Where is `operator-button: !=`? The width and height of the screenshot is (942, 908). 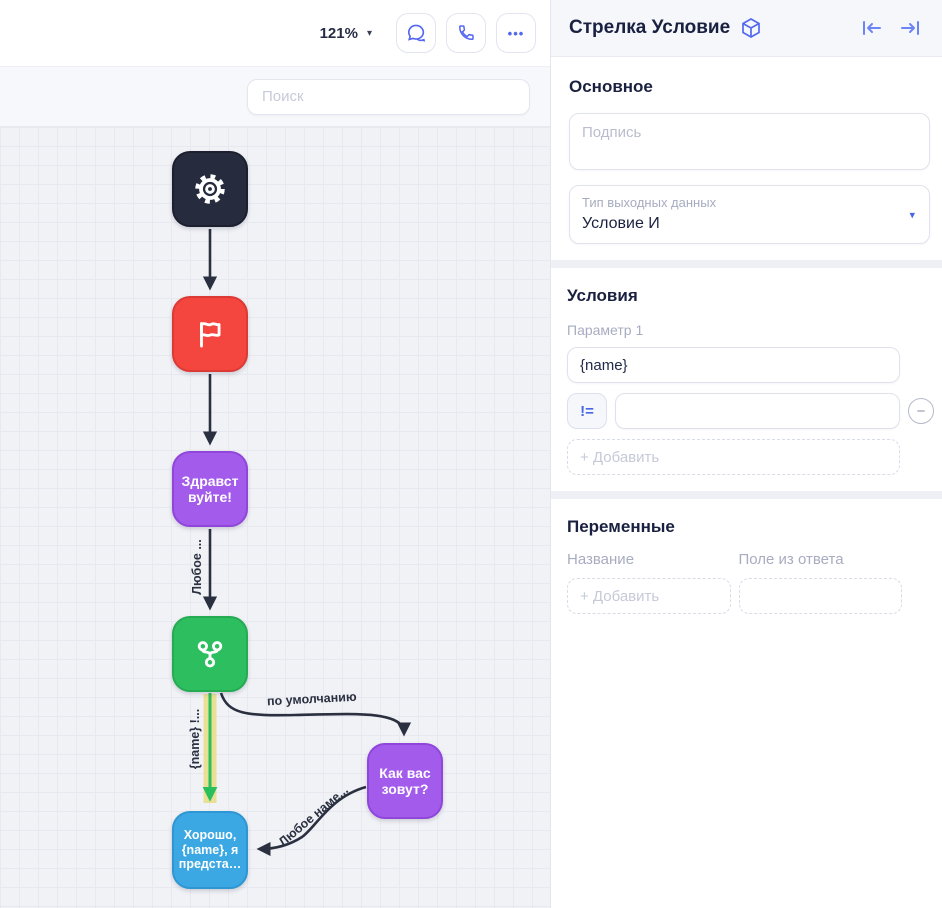
operator-button: != is located at coordinates (587, 411).